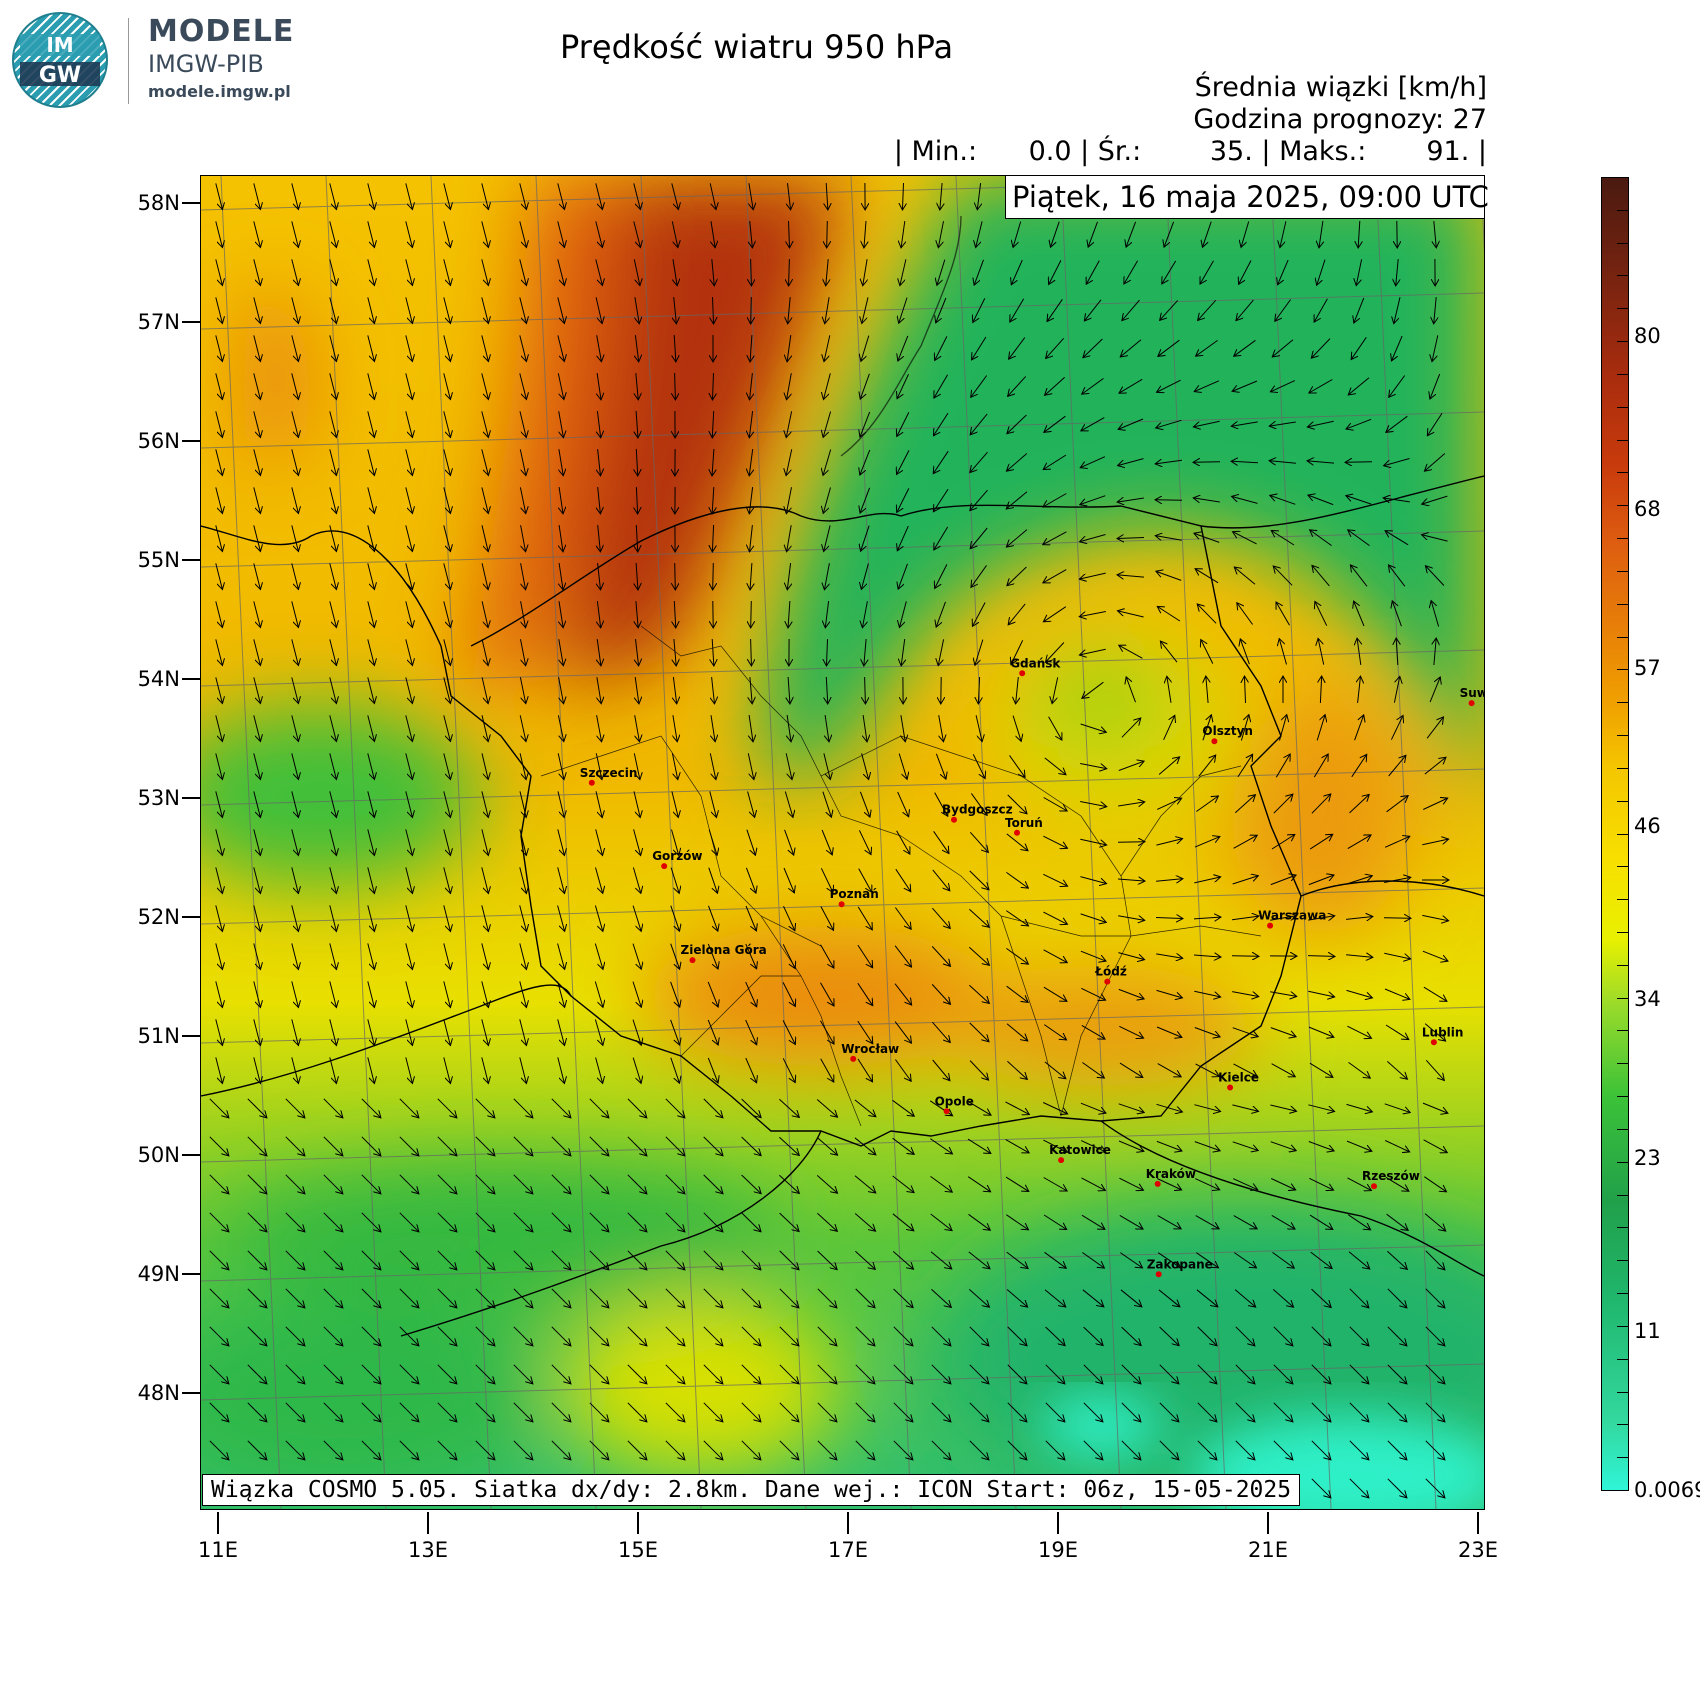 The height and width of the screenshot is (1700, 1700). Describe the element at coordinates (566, 842) in the screenshot. I see `longitude-line` at that location.